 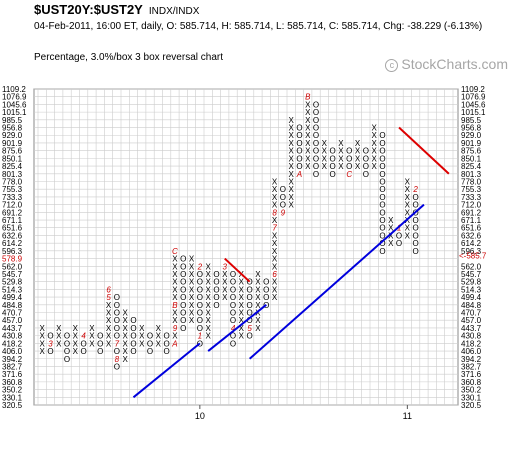 I want to click on y-axis-label-right: 596.3, so click(x=471, y=251).